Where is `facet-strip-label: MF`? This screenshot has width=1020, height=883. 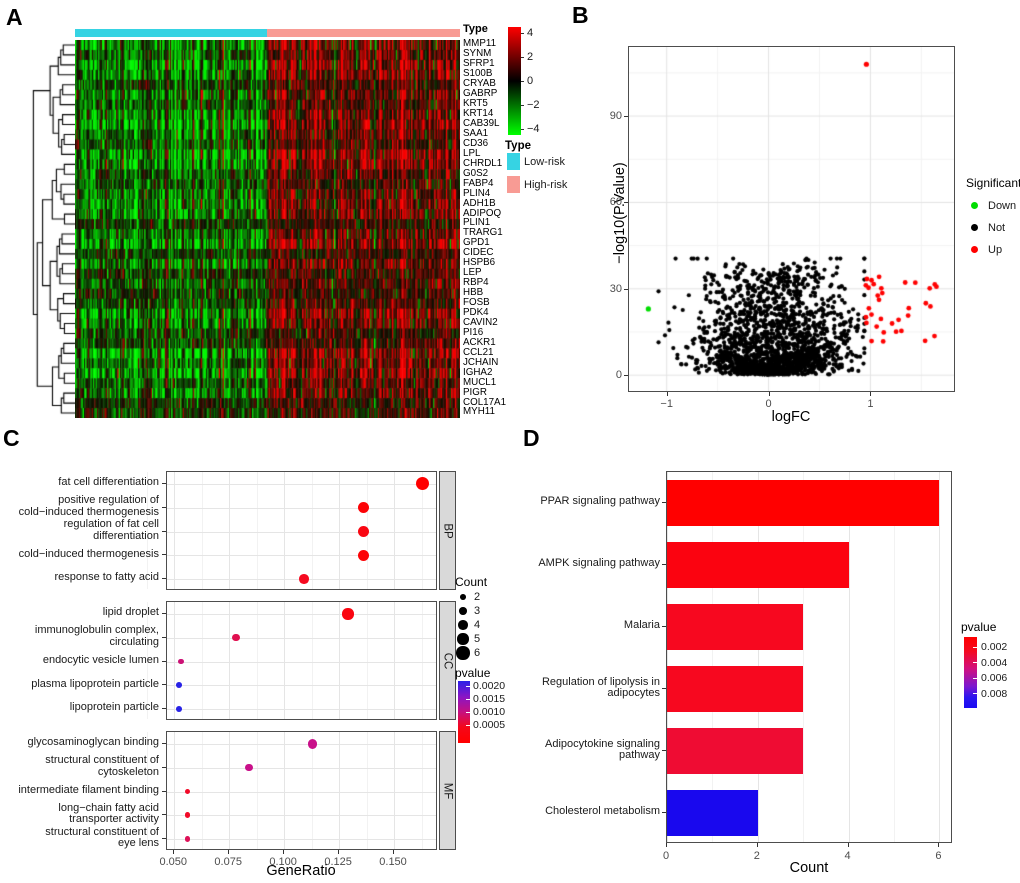 facet-strip-label: MF is located at coordinates (447, 790).